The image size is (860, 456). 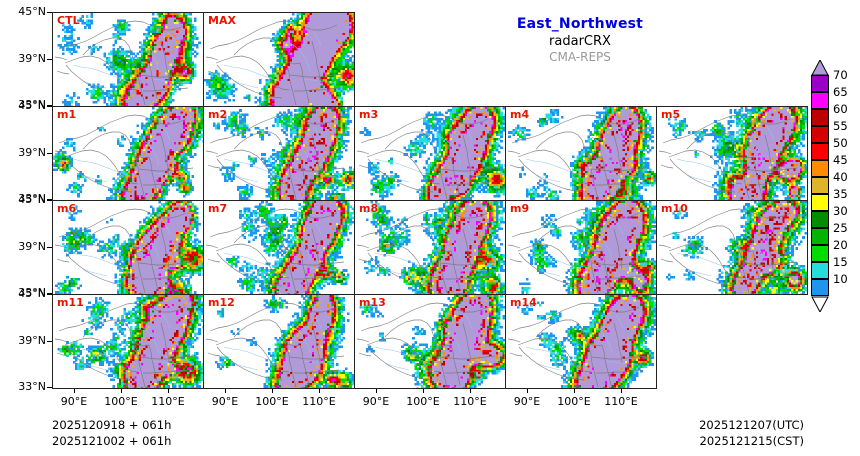 I want to click on colorbar-bottom-arrow, so click(x=820, y=305).